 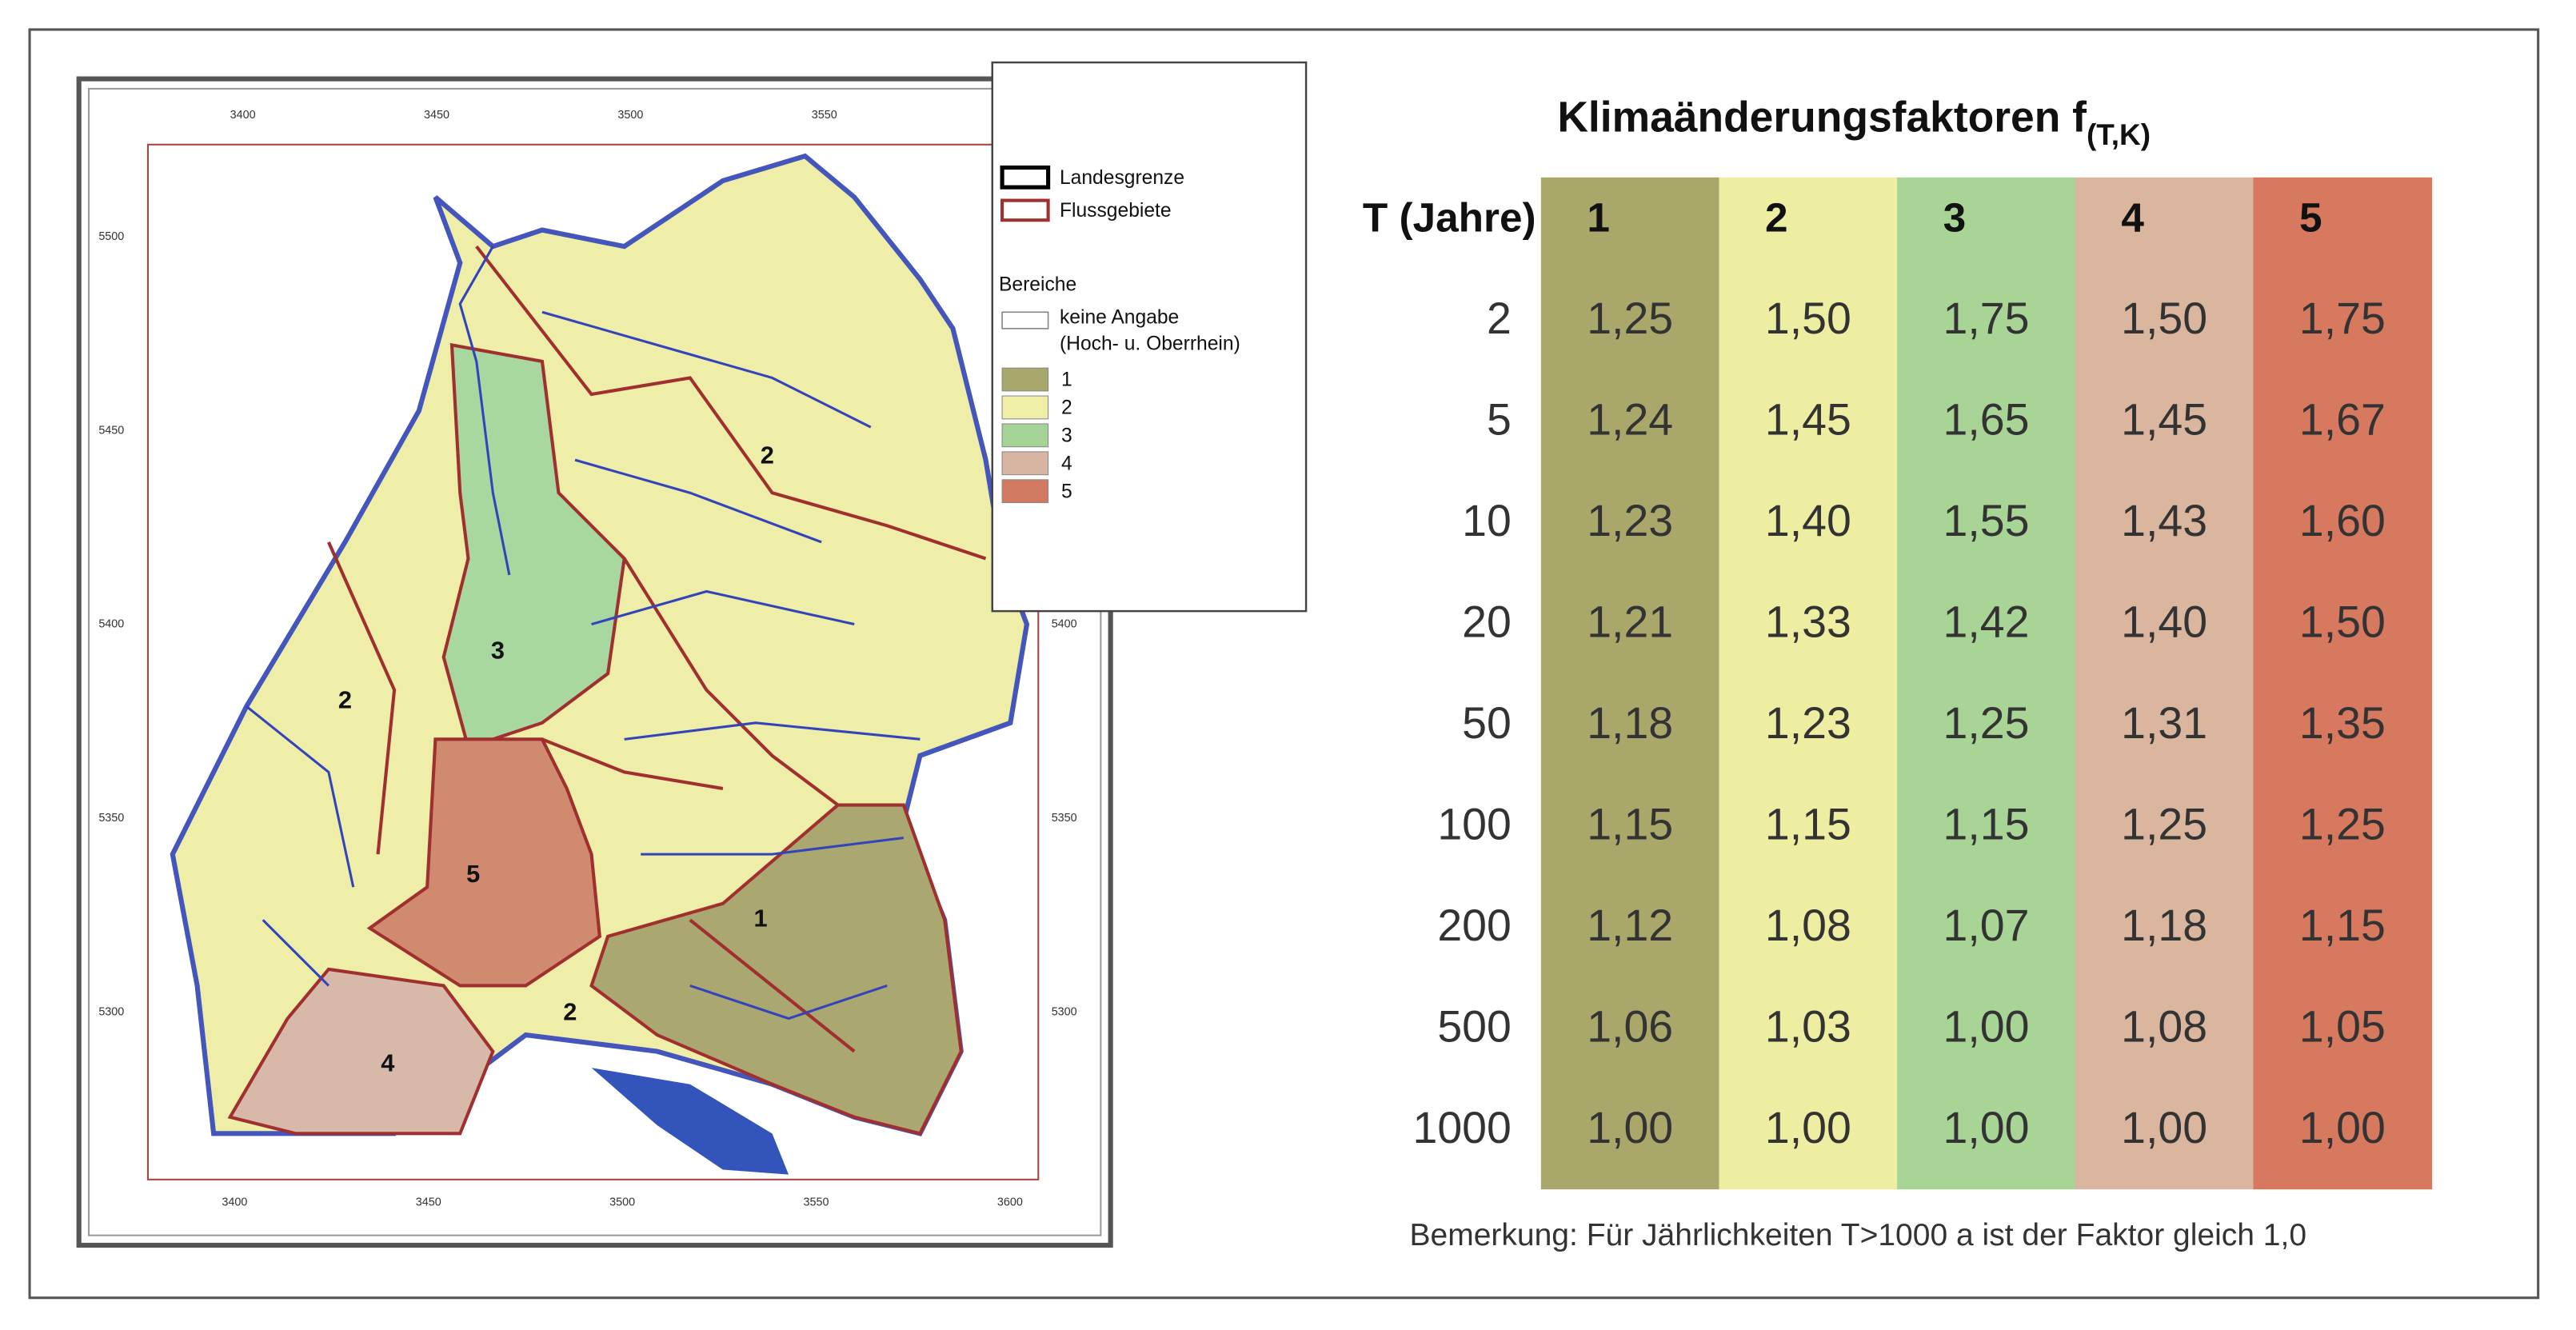 I want to click on table-cell: 1,75, so click(x=2342, y=318).